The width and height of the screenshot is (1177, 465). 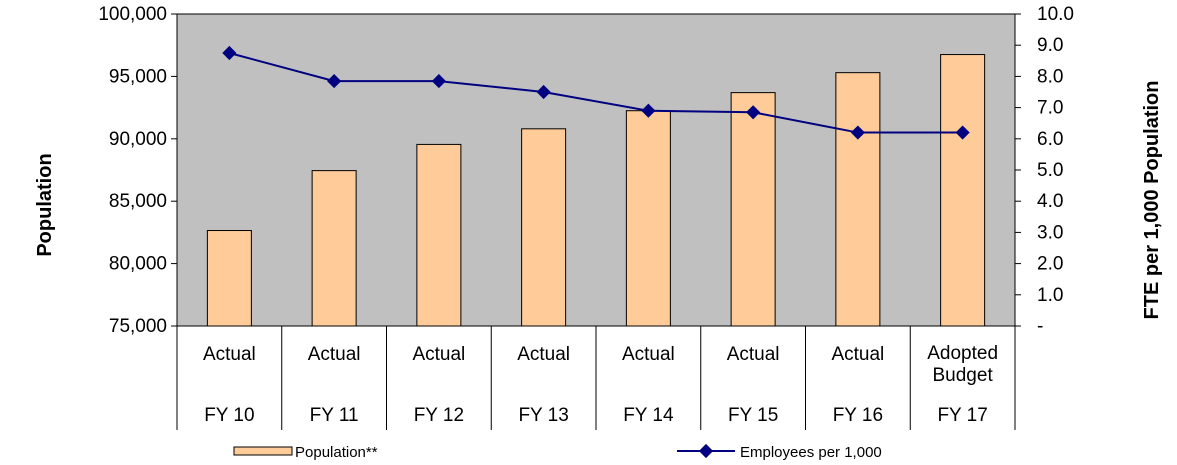 I want to click on right-tick-label: 7.0, so click(x=1050, y=108).